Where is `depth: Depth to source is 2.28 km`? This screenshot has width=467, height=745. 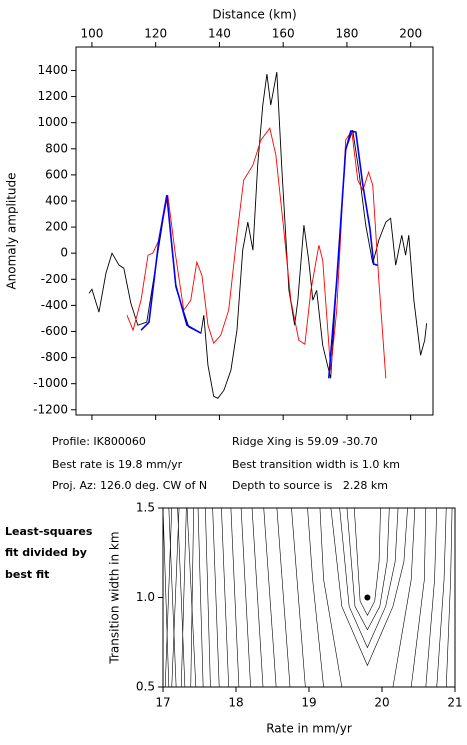 depth: Depth to source is 2.28 km is located at coordinates (310, 485).